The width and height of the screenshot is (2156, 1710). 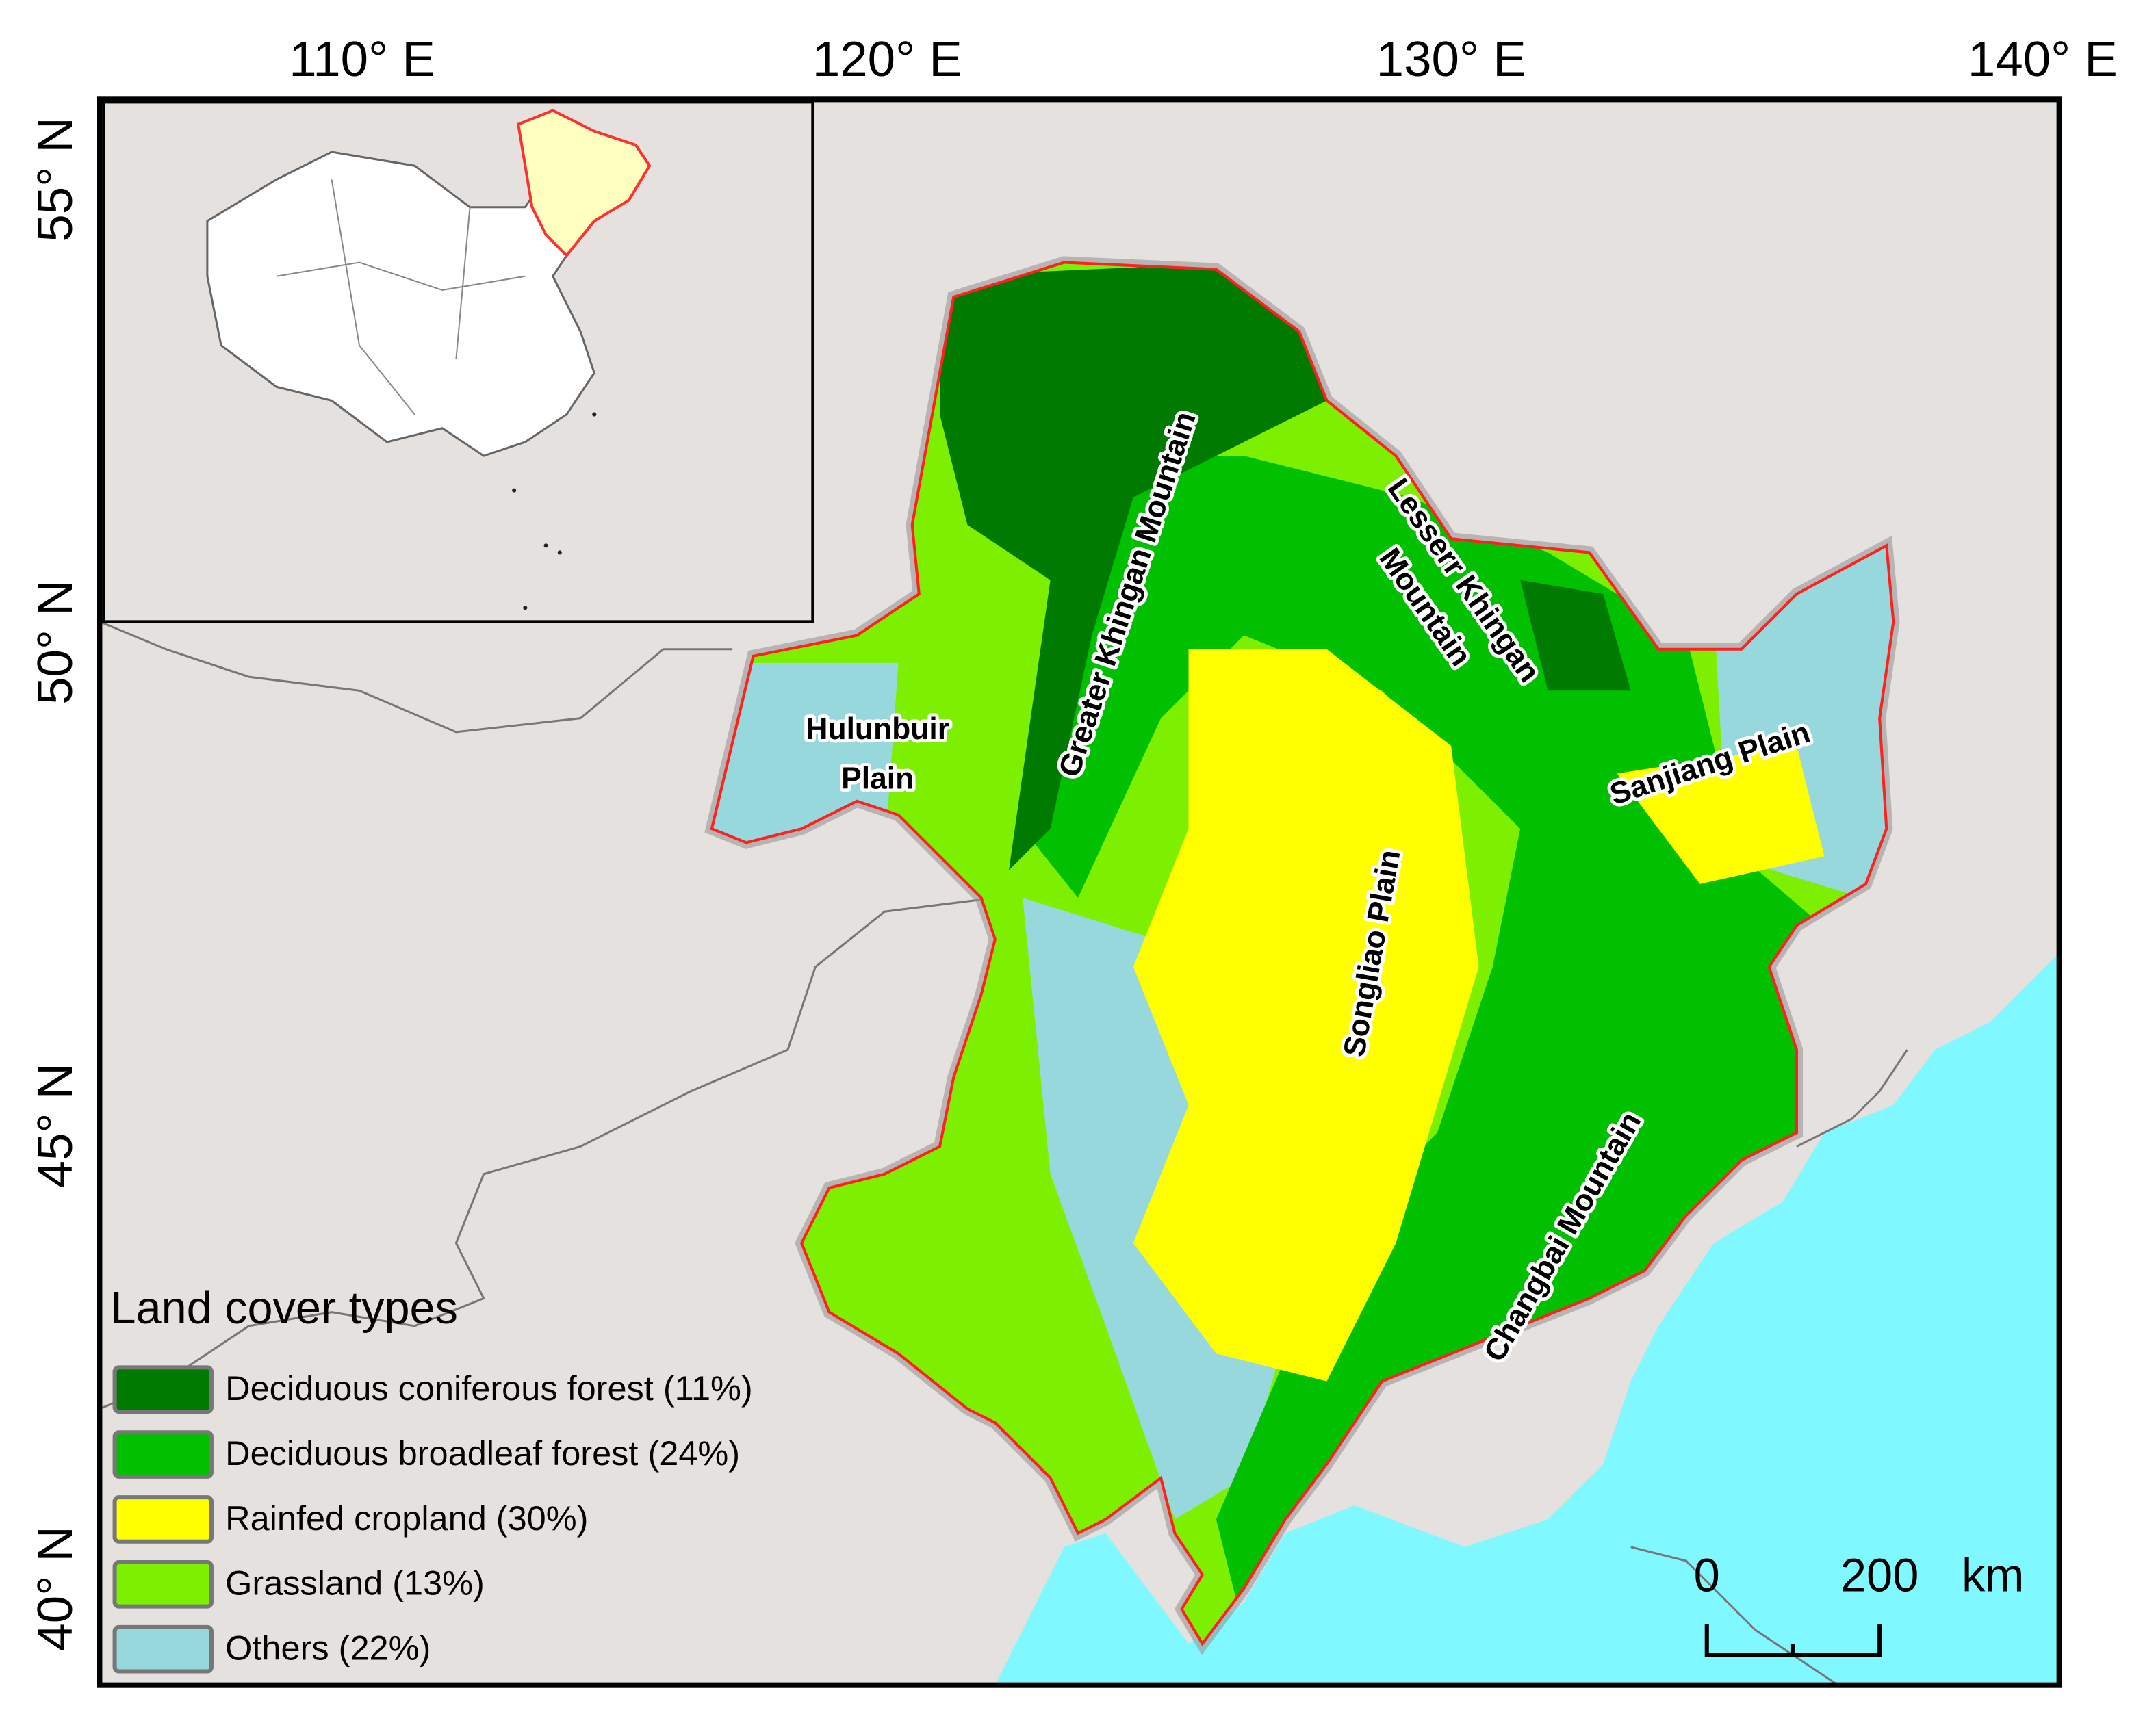 I want to click on region-label: Hulunbuir Plain, so click(x=877, y=754).